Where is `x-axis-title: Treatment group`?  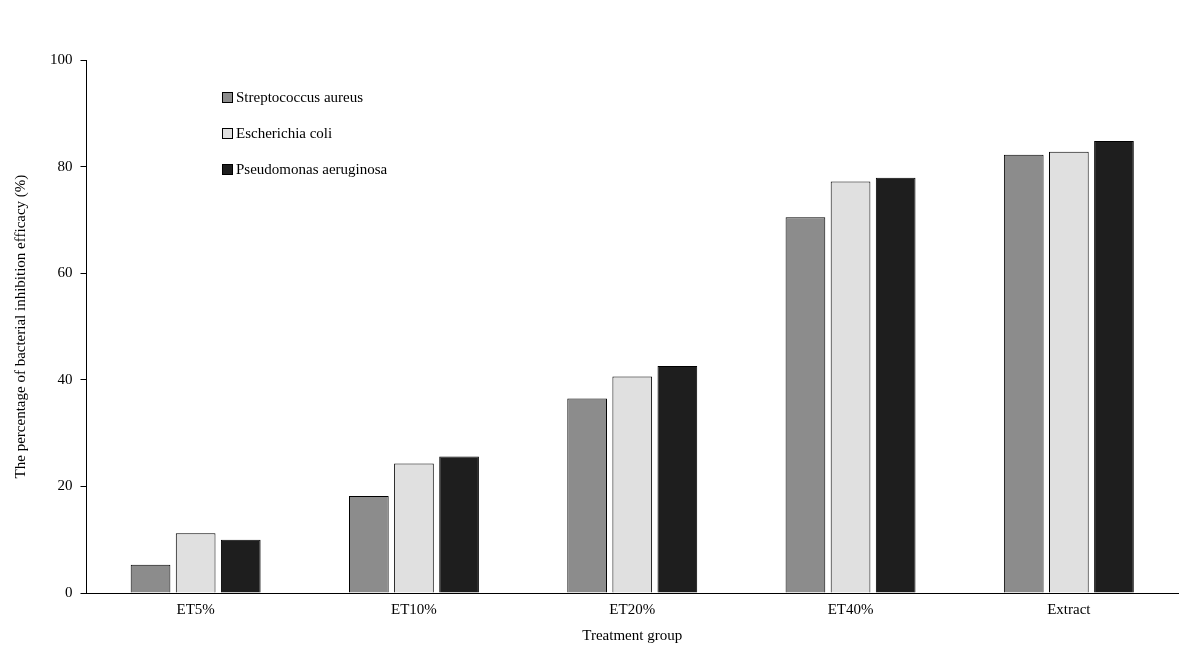 x-axis-title: Treatment group is located at coordinates (632, 634).